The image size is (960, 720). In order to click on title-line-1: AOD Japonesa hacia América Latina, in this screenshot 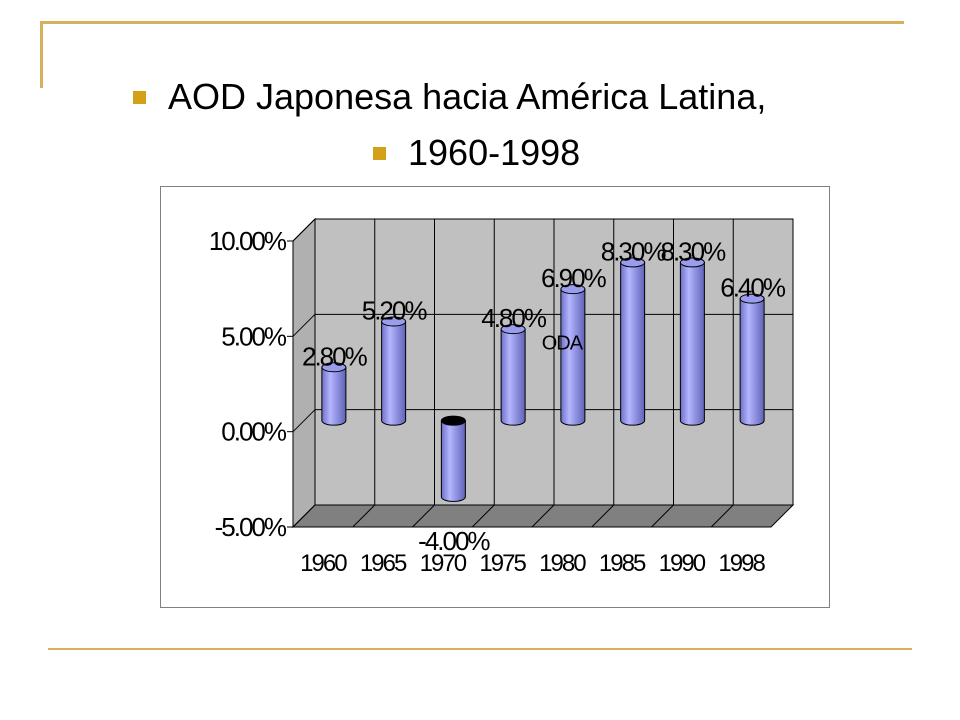, I will do `click(449, 97)`.